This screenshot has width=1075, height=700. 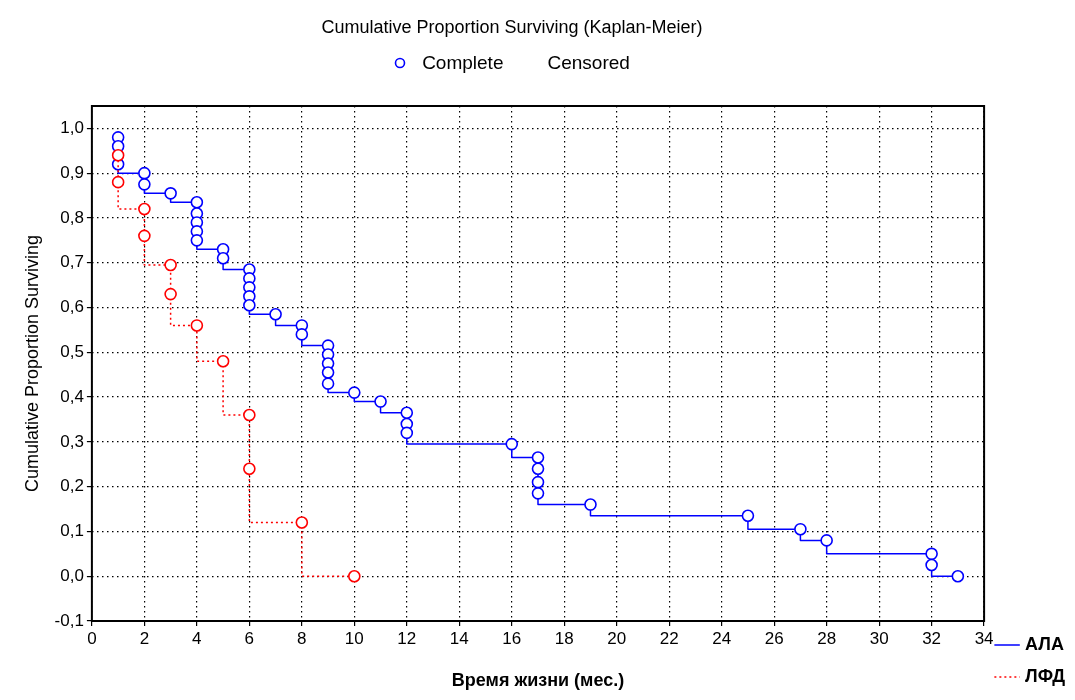 What do you see at coordinates (72, 351) in the screenshot?
I see `y-tick-label: 0,5` at bounding box center [72, 351].